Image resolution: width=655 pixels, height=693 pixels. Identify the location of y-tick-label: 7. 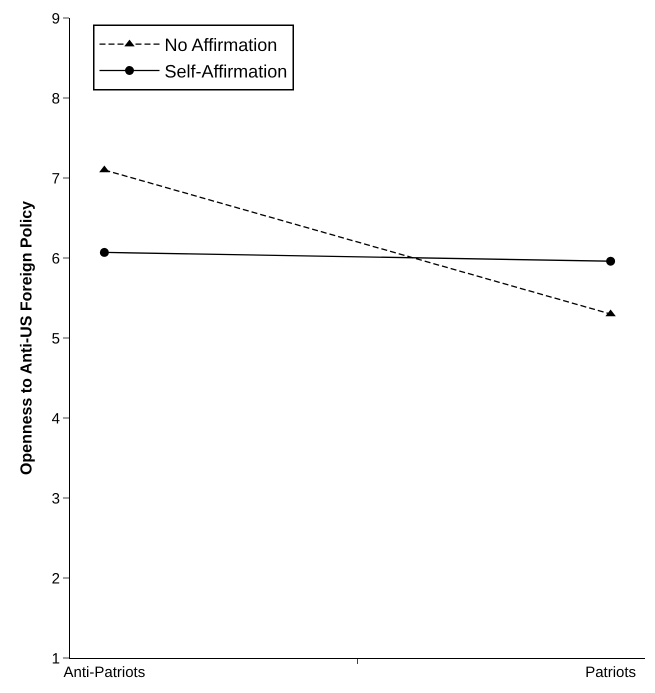
(56, 179).